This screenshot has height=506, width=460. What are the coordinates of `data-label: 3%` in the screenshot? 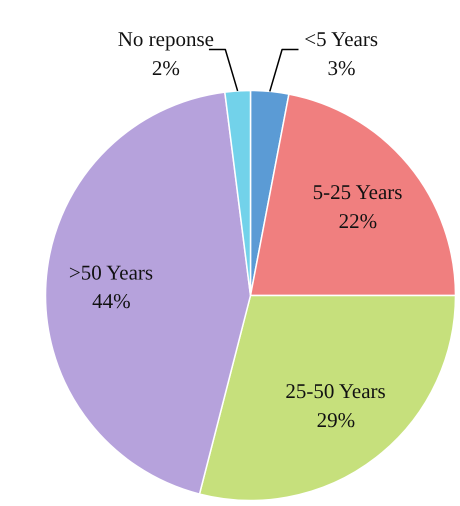 It's located at (342, 68).